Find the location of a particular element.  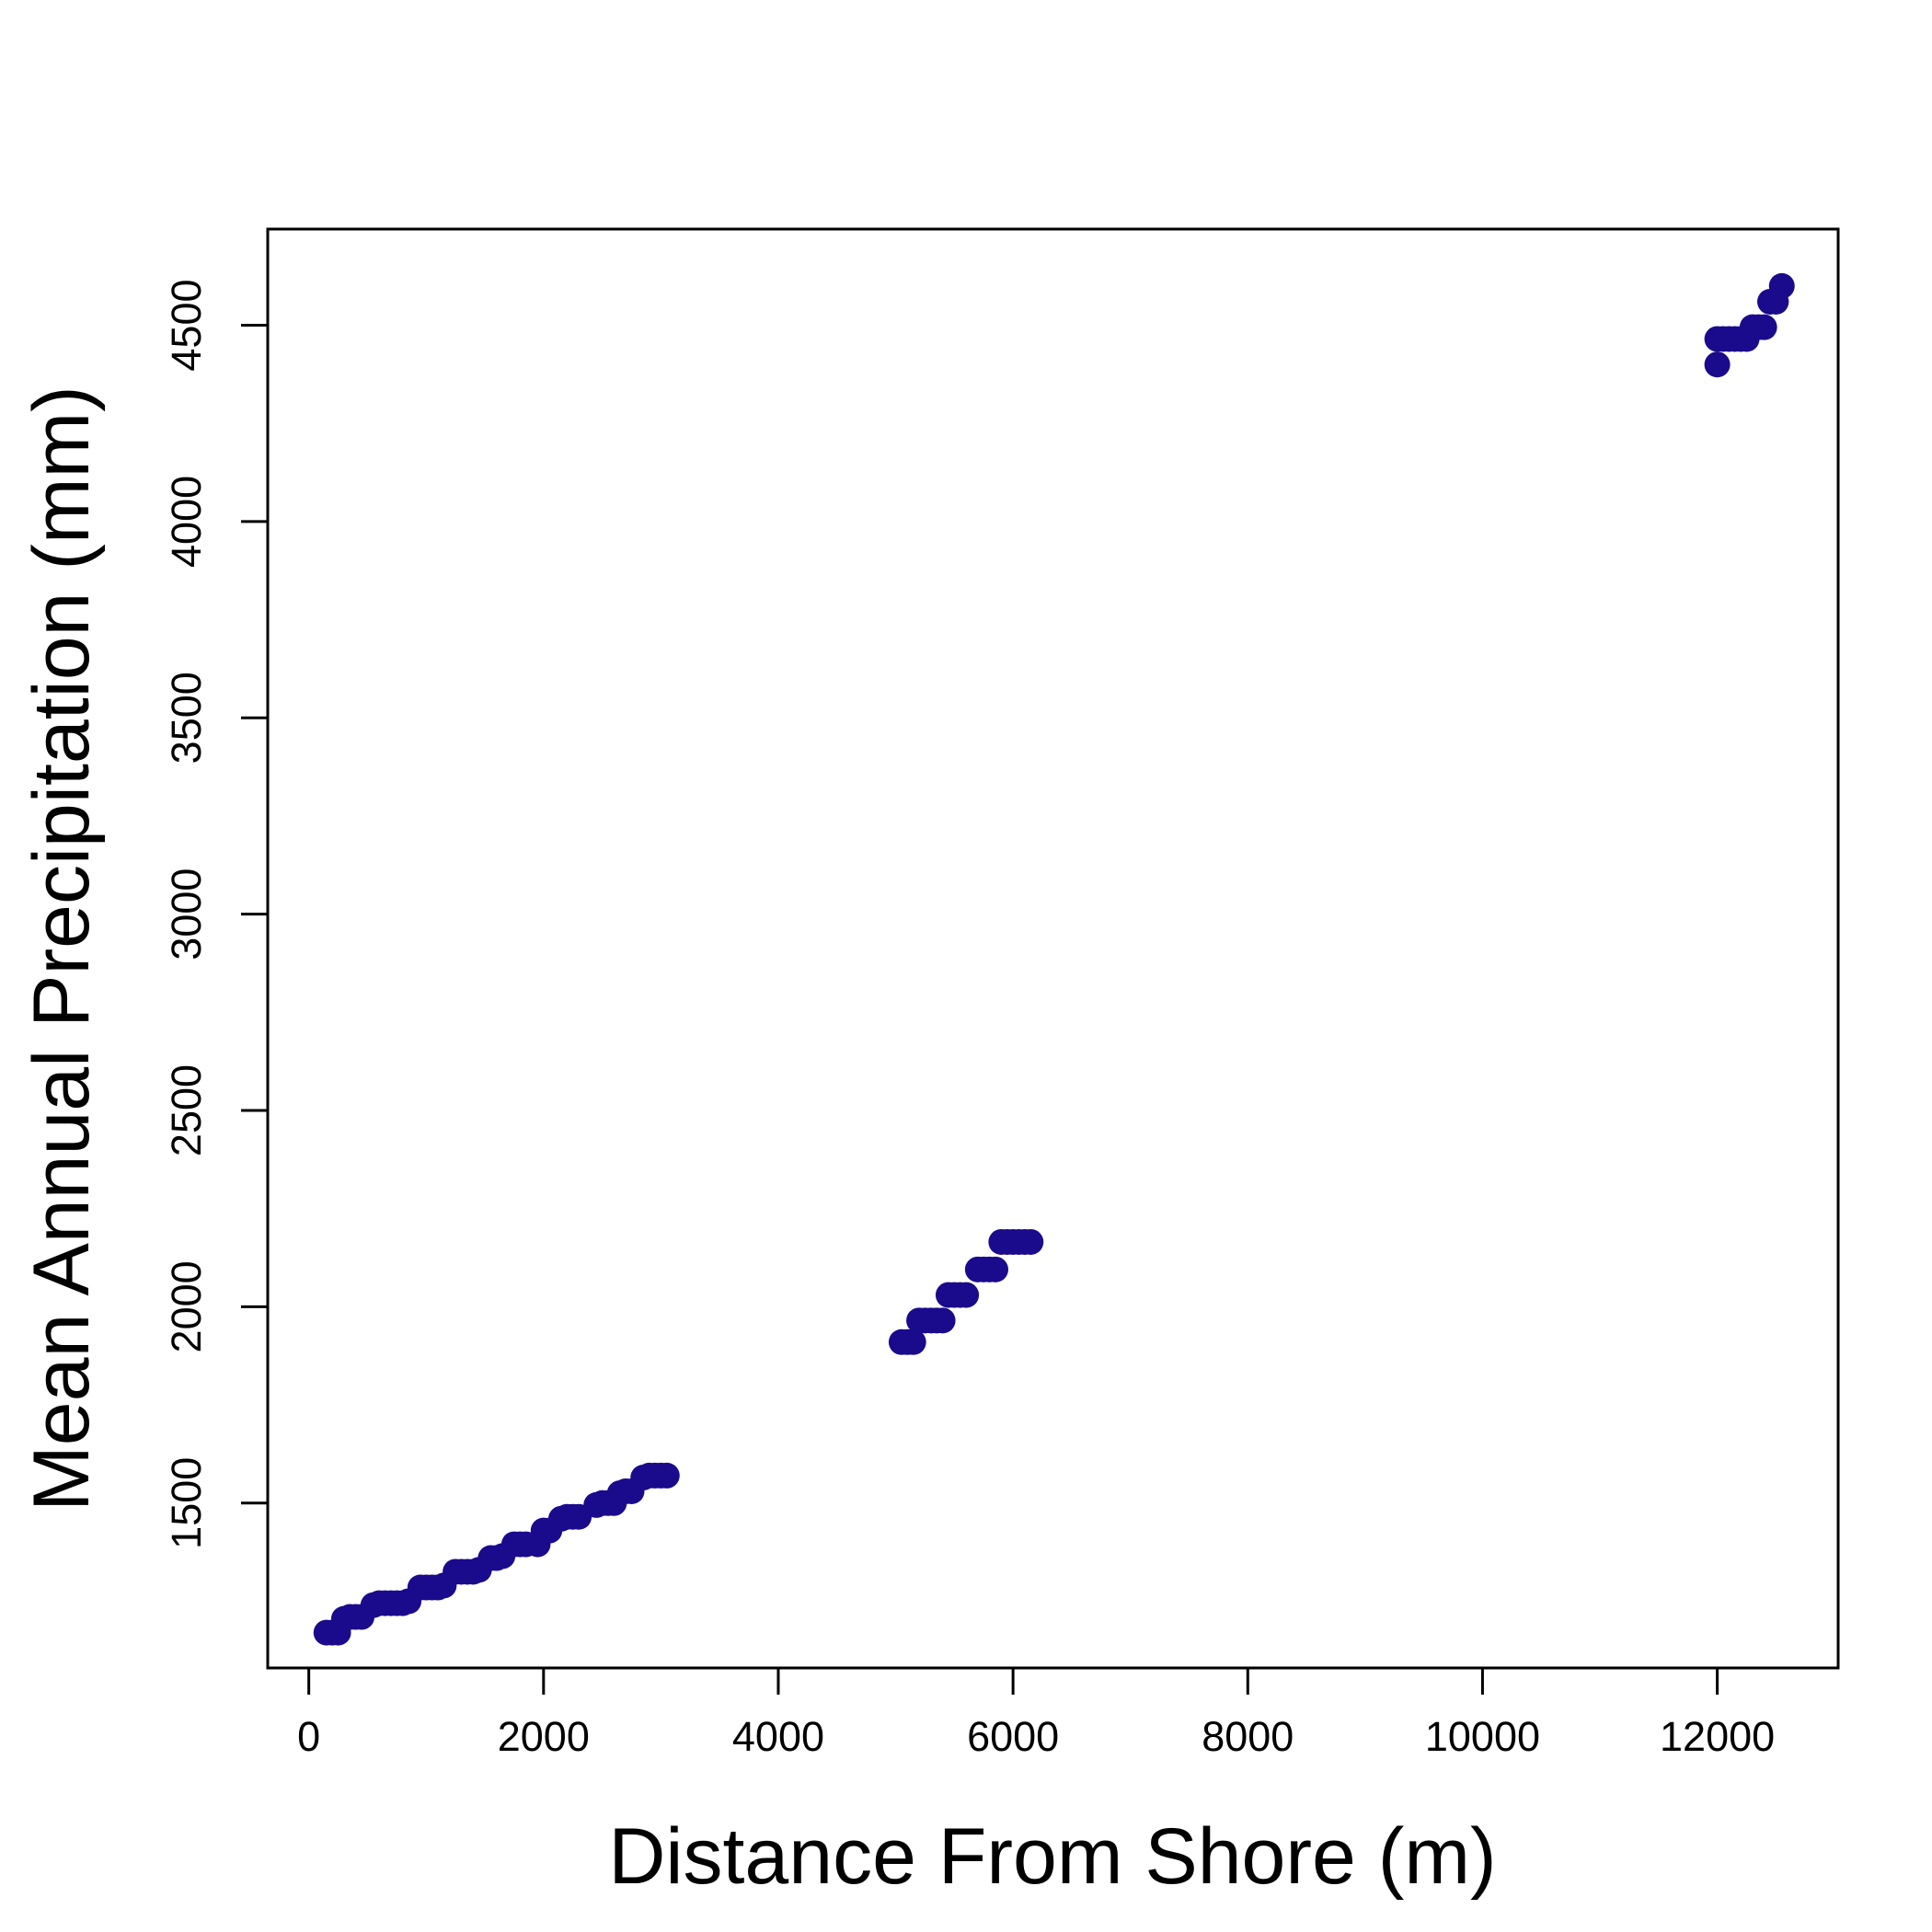

x-tick-label: 12000 is located at coordinates (1717, 1736).